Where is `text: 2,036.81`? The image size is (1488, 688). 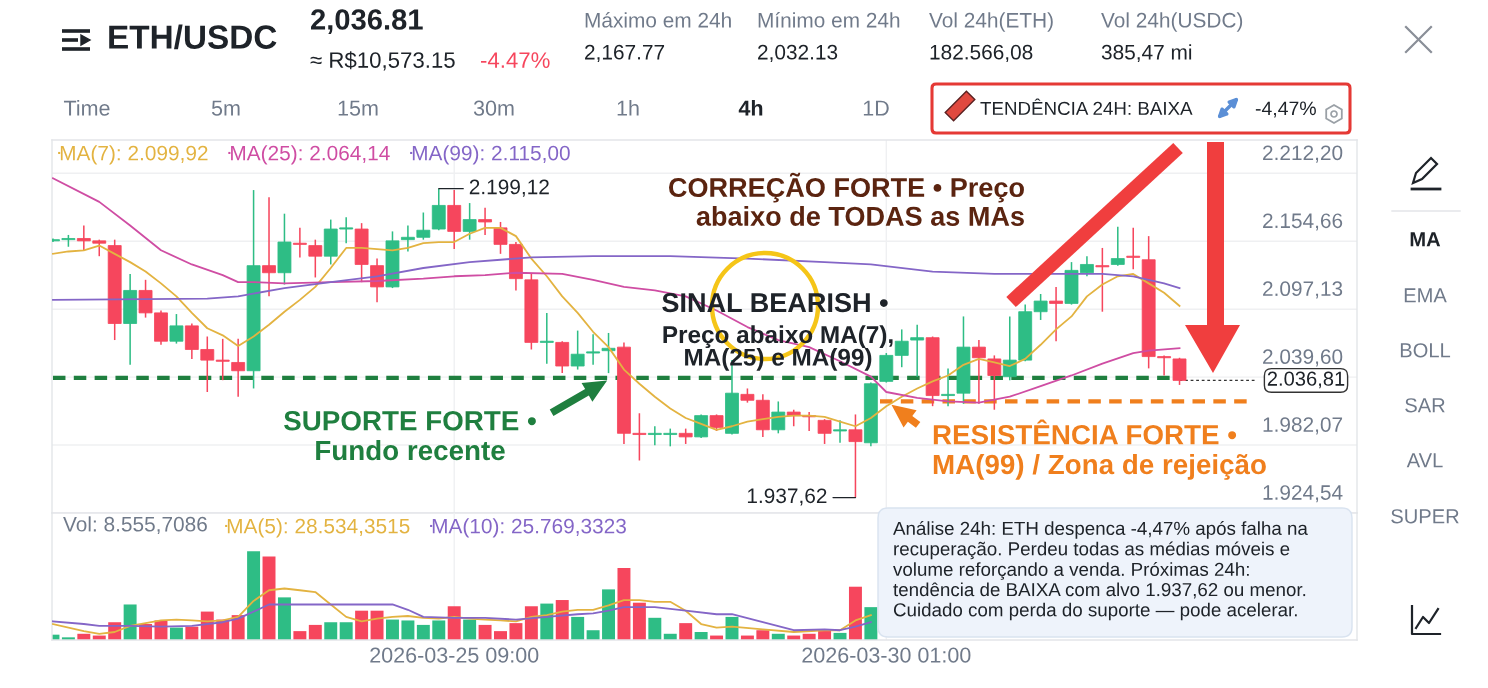 text: 2,036.81 is located at coordinates (367, 22).